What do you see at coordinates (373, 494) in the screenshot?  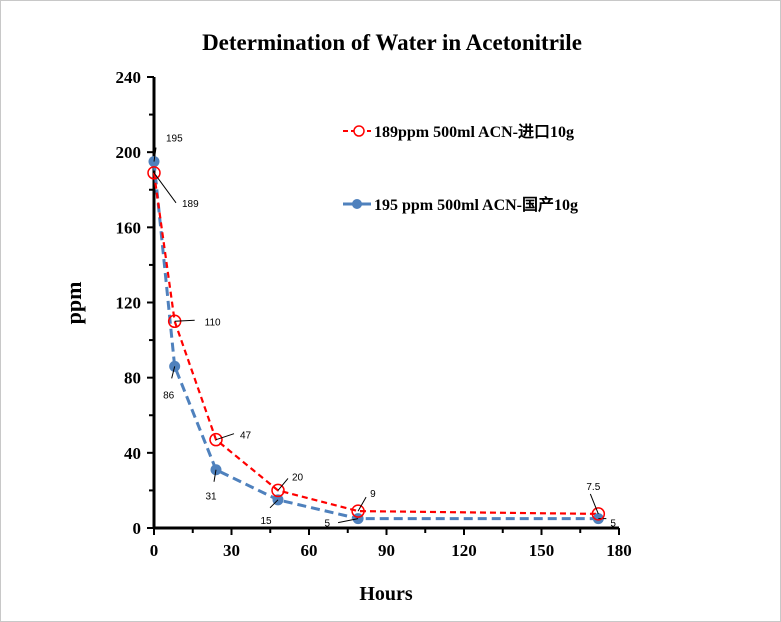 I see `data-label: 9` at bounding box center [373, 494].